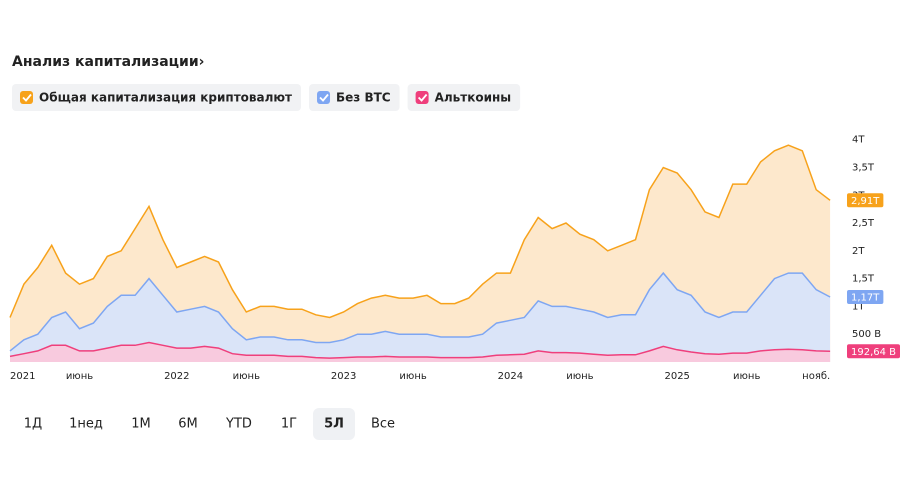  I want to click on x-tick-label: 2021, so click(22, 376).